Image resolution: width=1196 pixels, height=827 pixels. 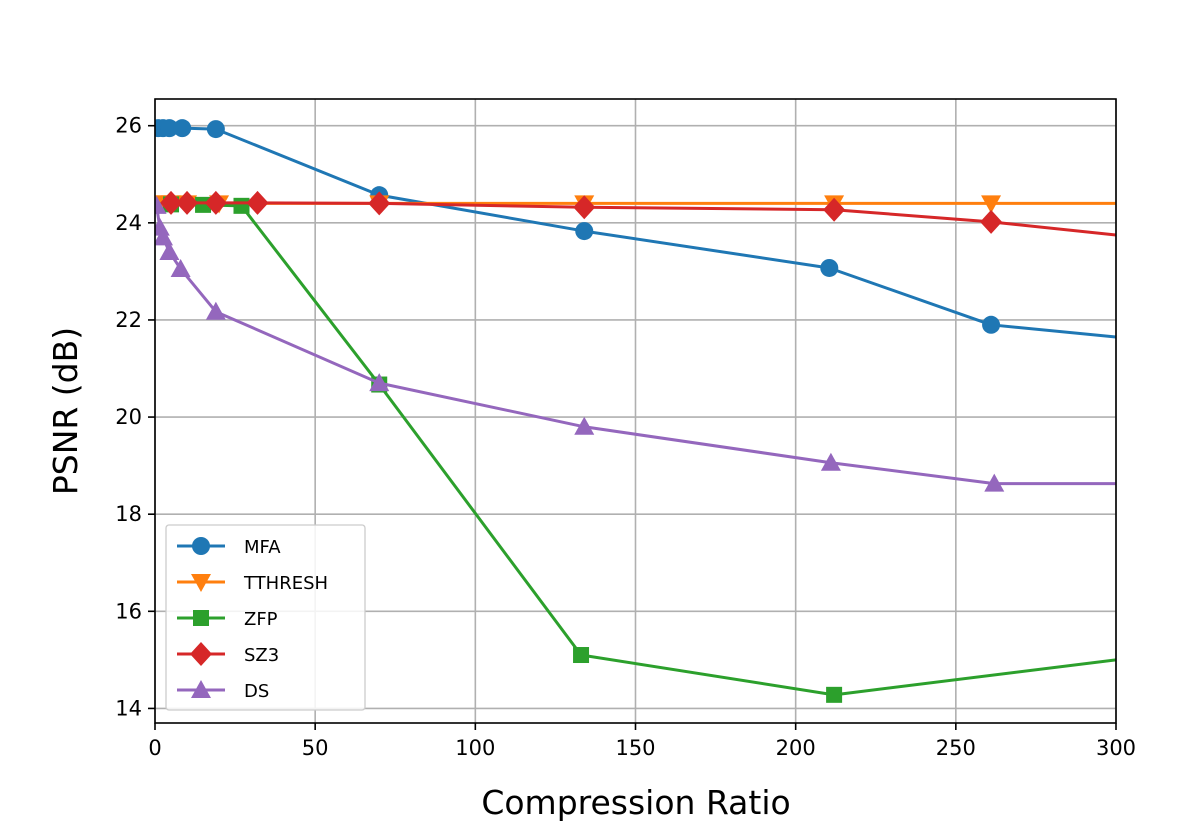 I want to click on x-tick-label: 200, so click(x=796, y=748).